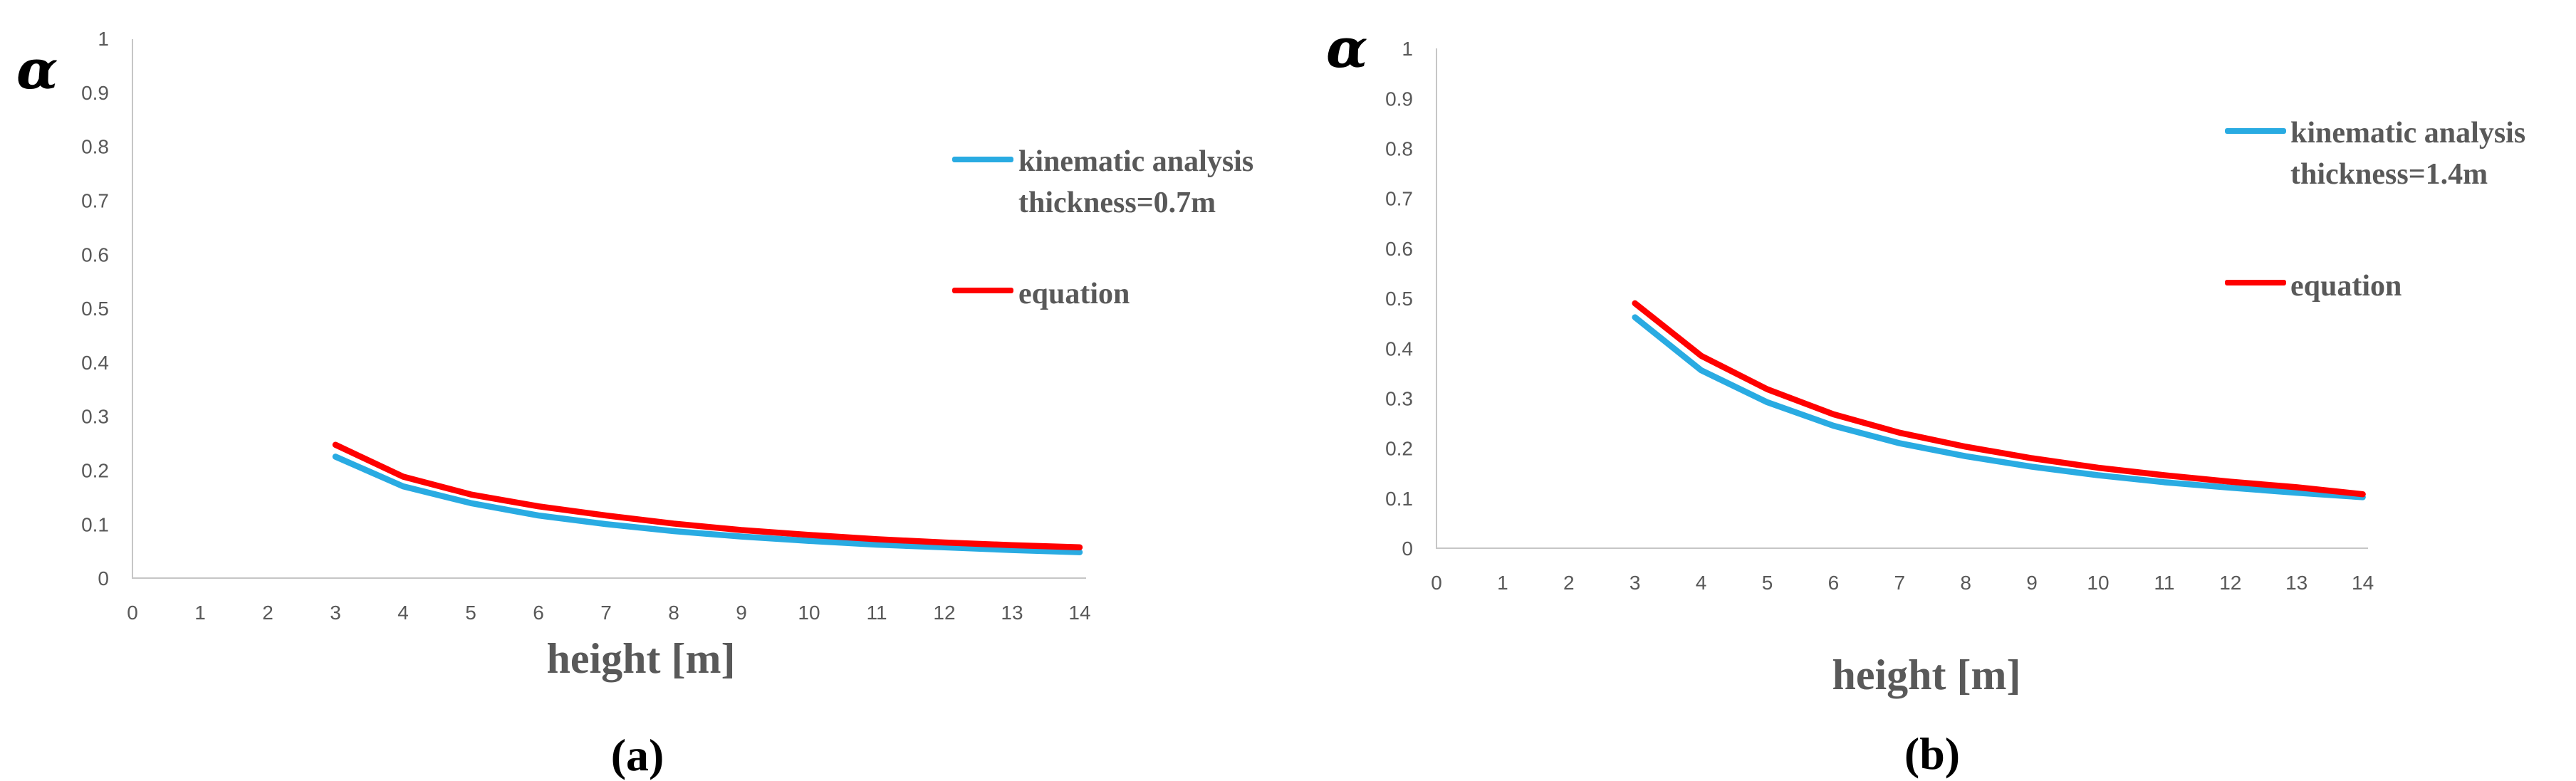 This screenshot has height=781, width=2576. What do you see at coordinates (1074, 294) in the screenshot?
I see `legend-label-equation-a: equation` at bounding box center [1074, 294].